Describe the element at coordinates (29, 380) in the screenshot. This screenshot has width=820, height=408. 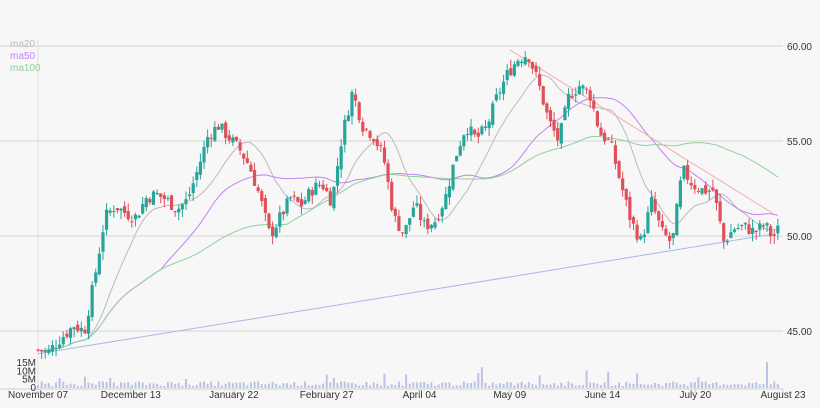
I see `volume-tick-label: 5M` at that location.